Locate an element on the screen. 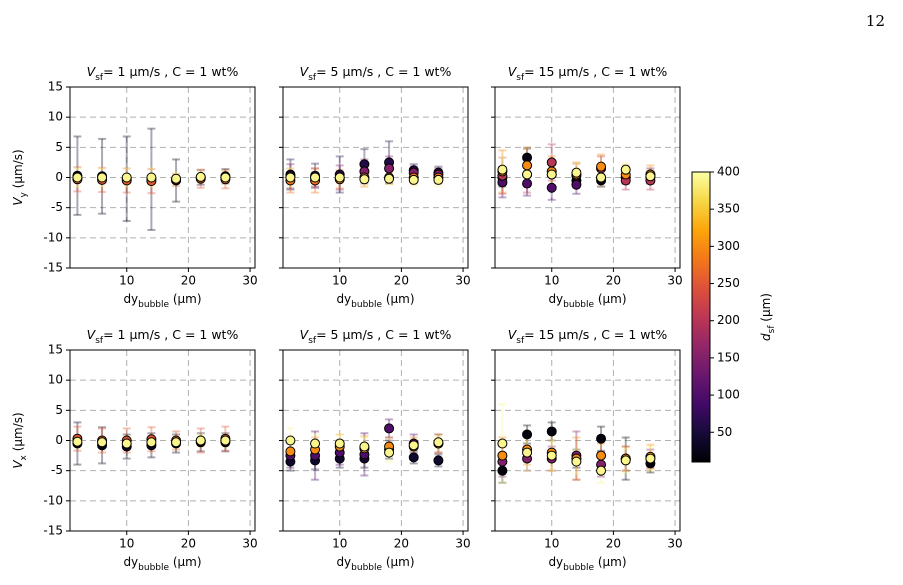  colorbar-tick-label: 300 is located at coordinates (728, 246).